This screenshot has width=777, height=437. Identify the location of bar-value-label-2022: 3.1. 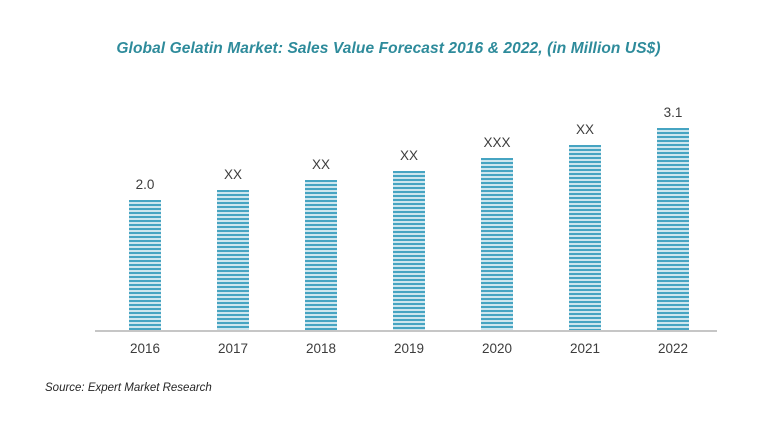
(673, 112).